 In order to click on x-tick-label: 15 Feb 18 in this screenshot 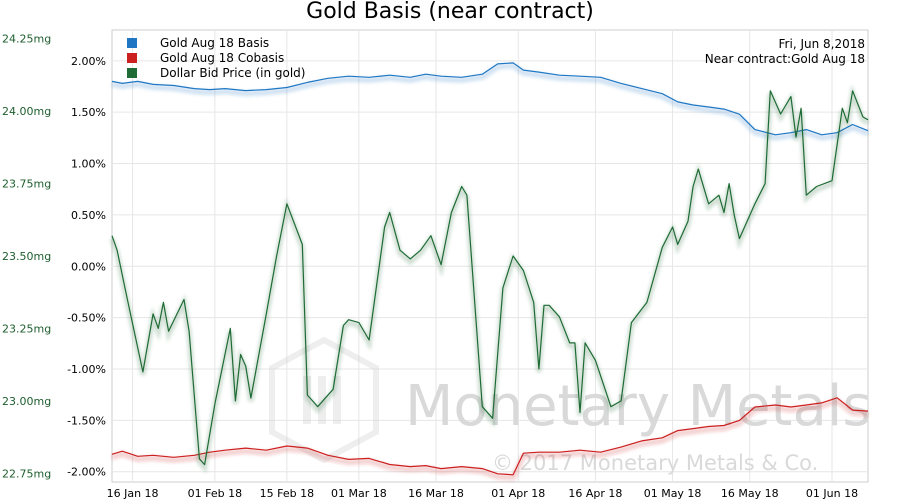, I will do `click(287, 493)`.